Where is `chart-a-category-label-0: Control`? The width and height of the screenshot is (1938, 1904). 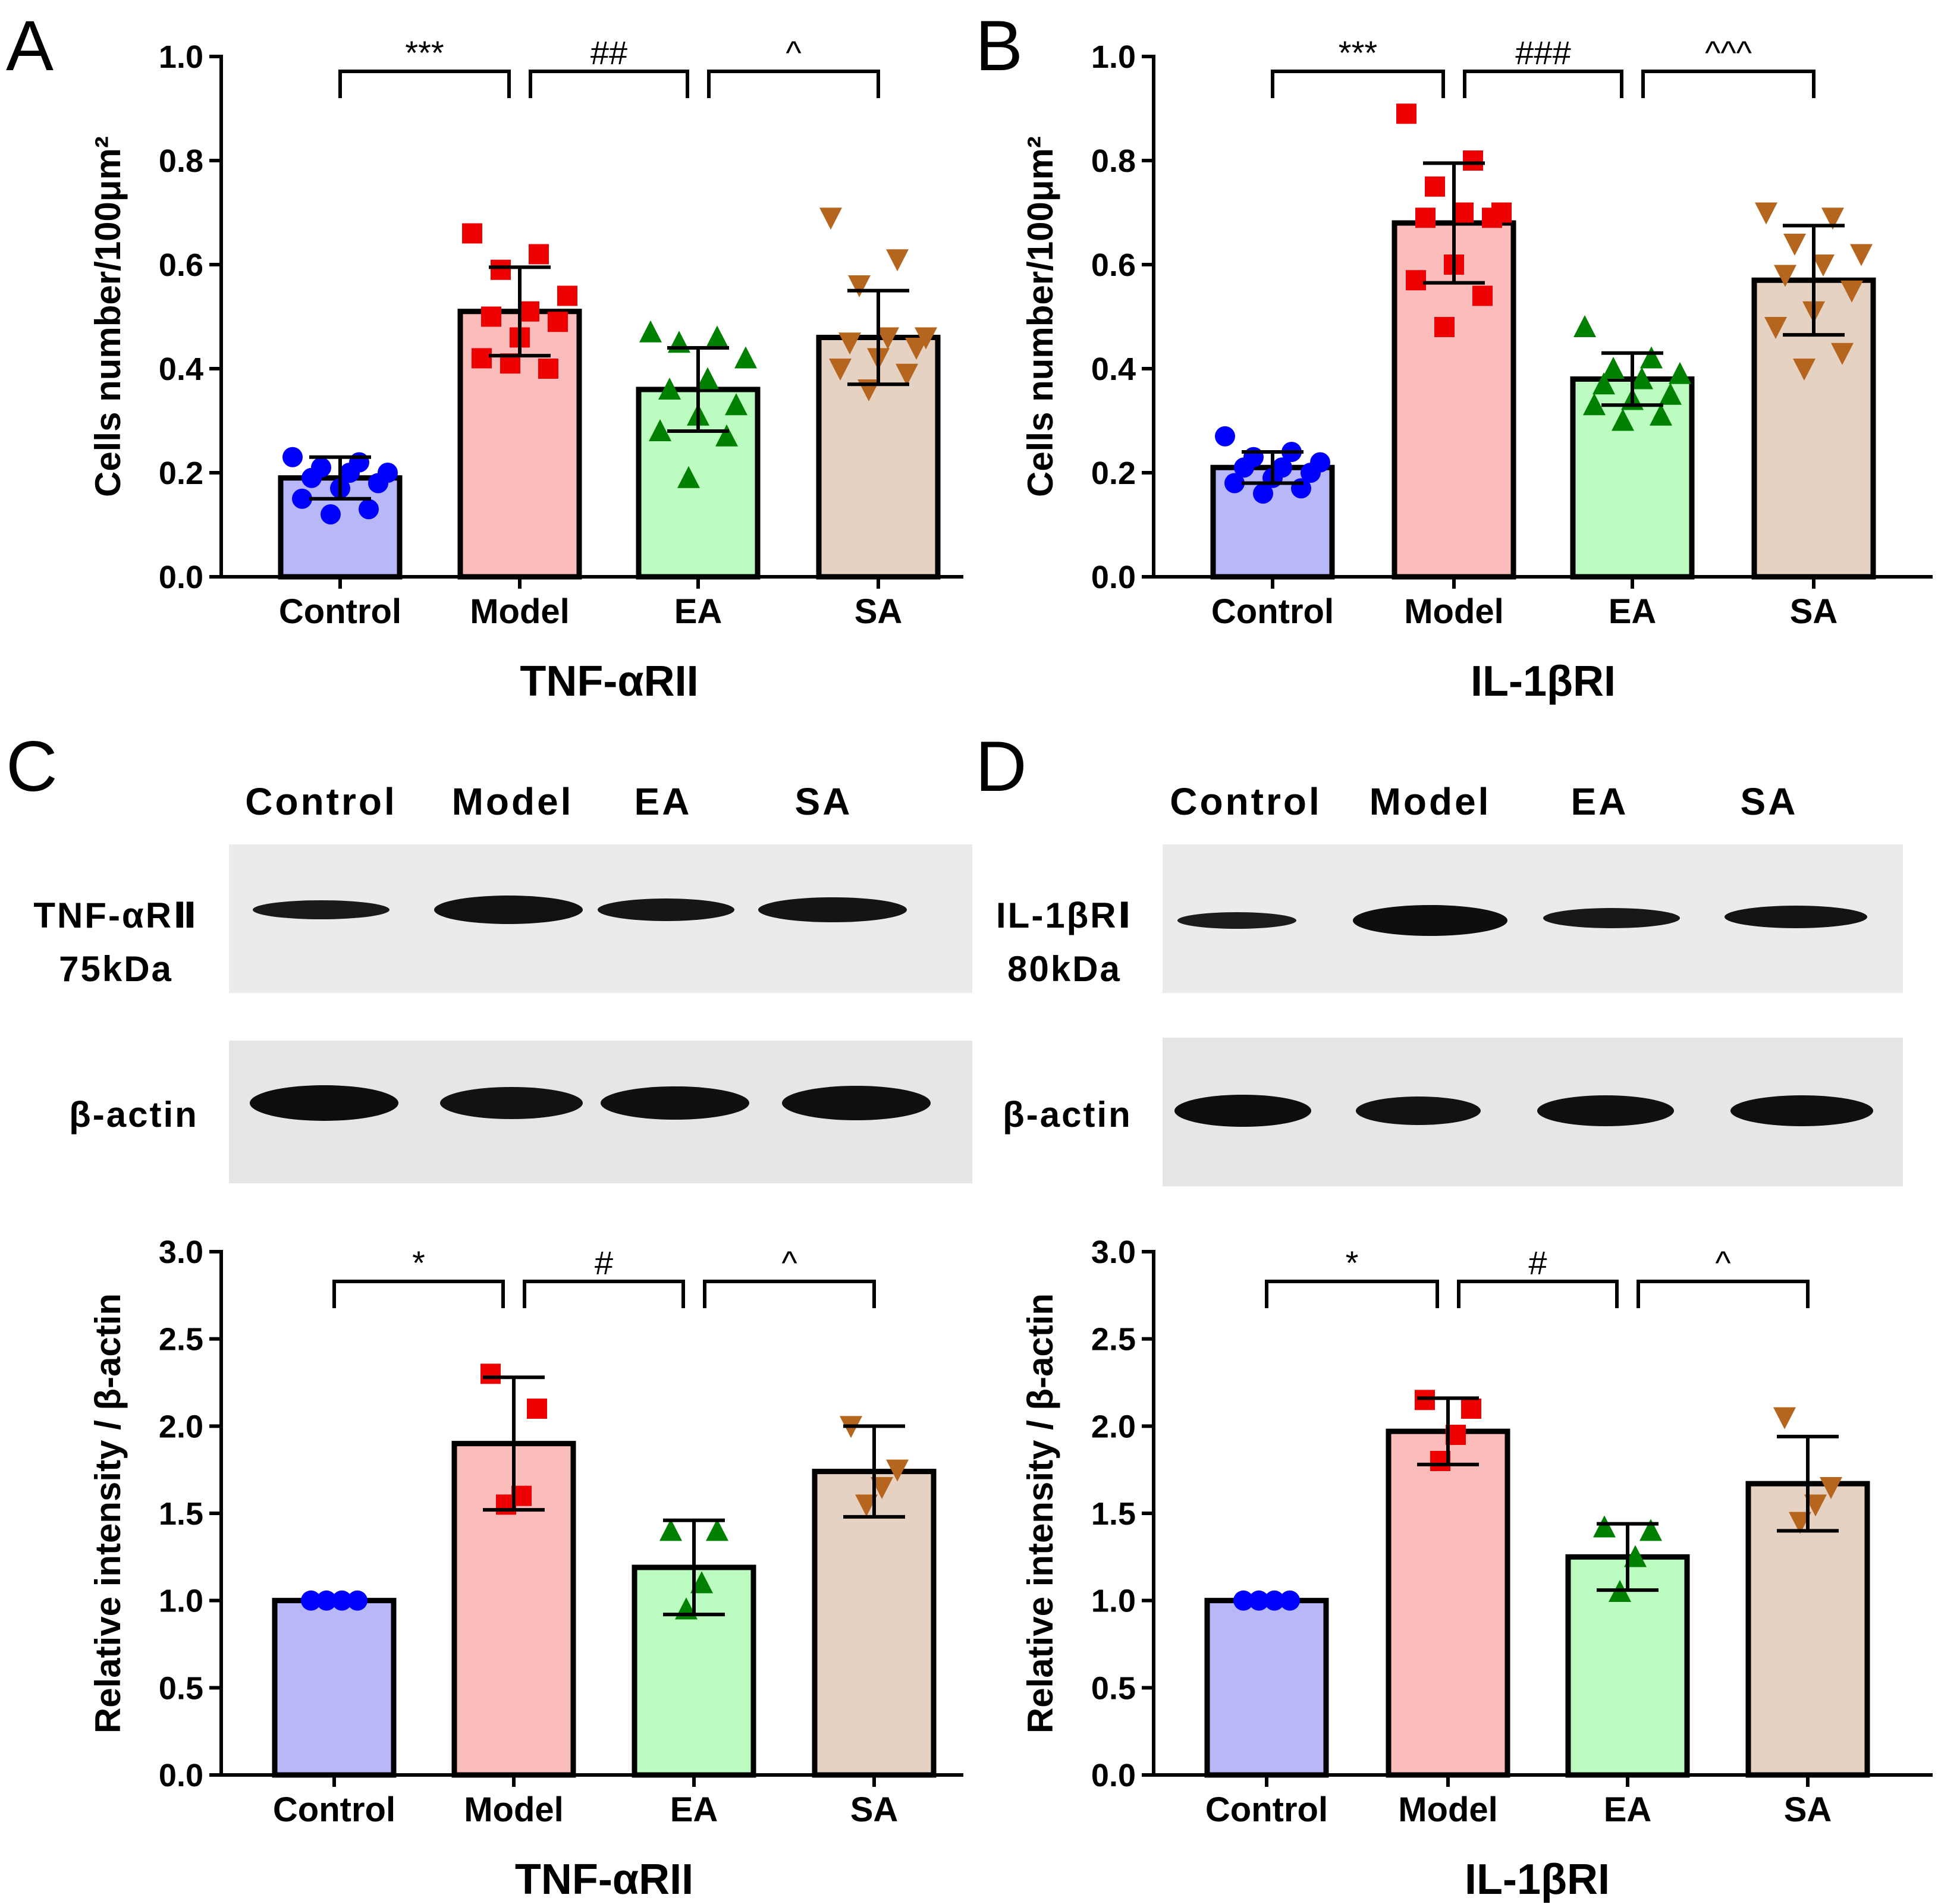 chart-a-category-label-0: Control is located at coordinates (340, 611).